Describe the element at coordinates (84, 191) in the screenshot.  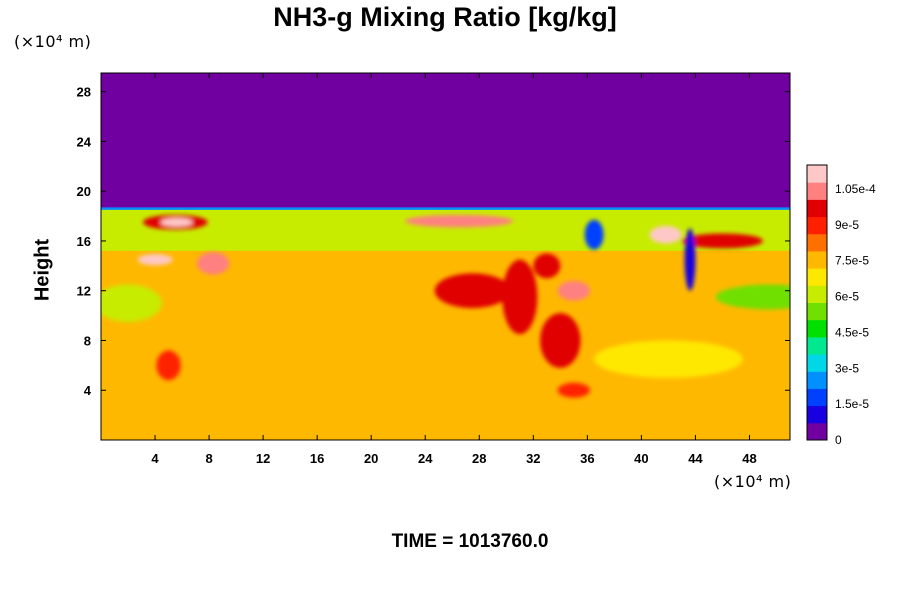
I see `y-tick-label: 20` at that location.